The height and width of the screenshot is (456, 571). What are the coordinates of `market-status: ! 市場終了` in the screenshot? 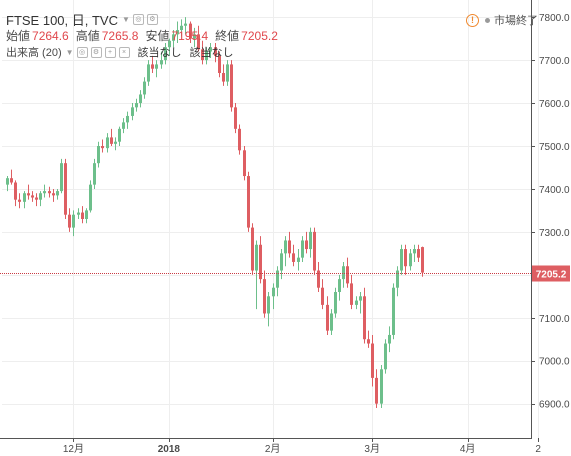 It's located at (502, 20).